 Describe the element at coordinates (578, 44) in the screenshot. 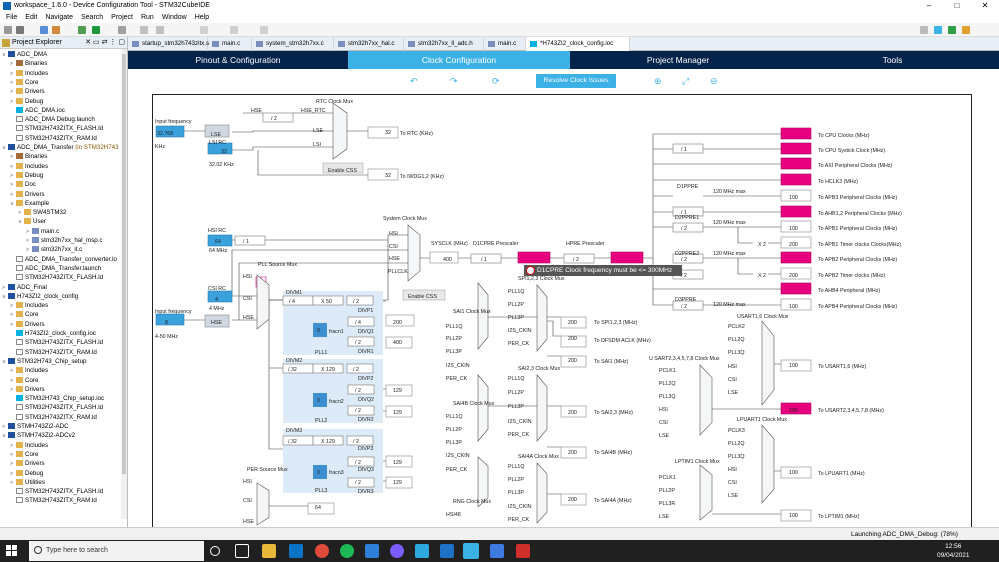

I see `editor-tab: *H743ZI2_clock_config.ioc` at that location.